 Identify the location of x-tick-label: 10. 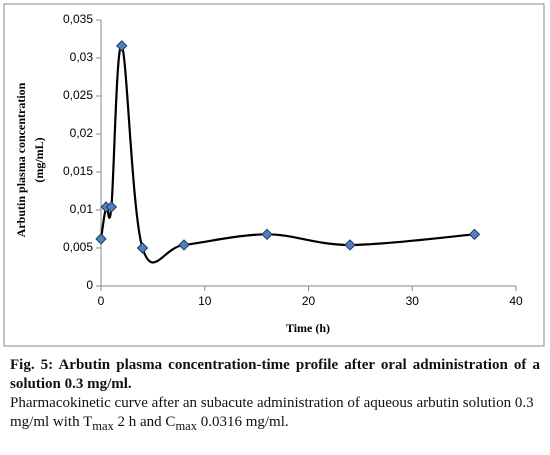
(205, 301).